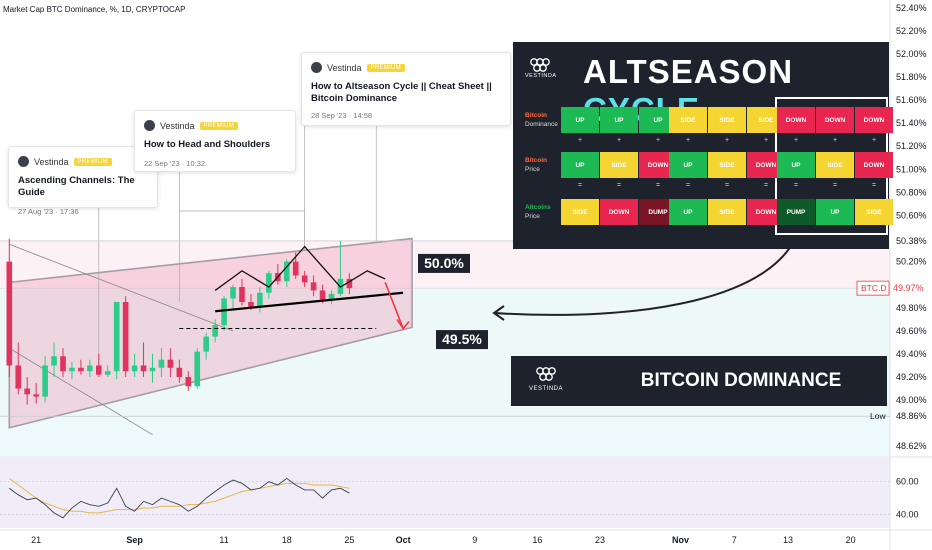 The image size is (932, 550). I want to click on row-label: Altcoins Price, so click(538, 212).